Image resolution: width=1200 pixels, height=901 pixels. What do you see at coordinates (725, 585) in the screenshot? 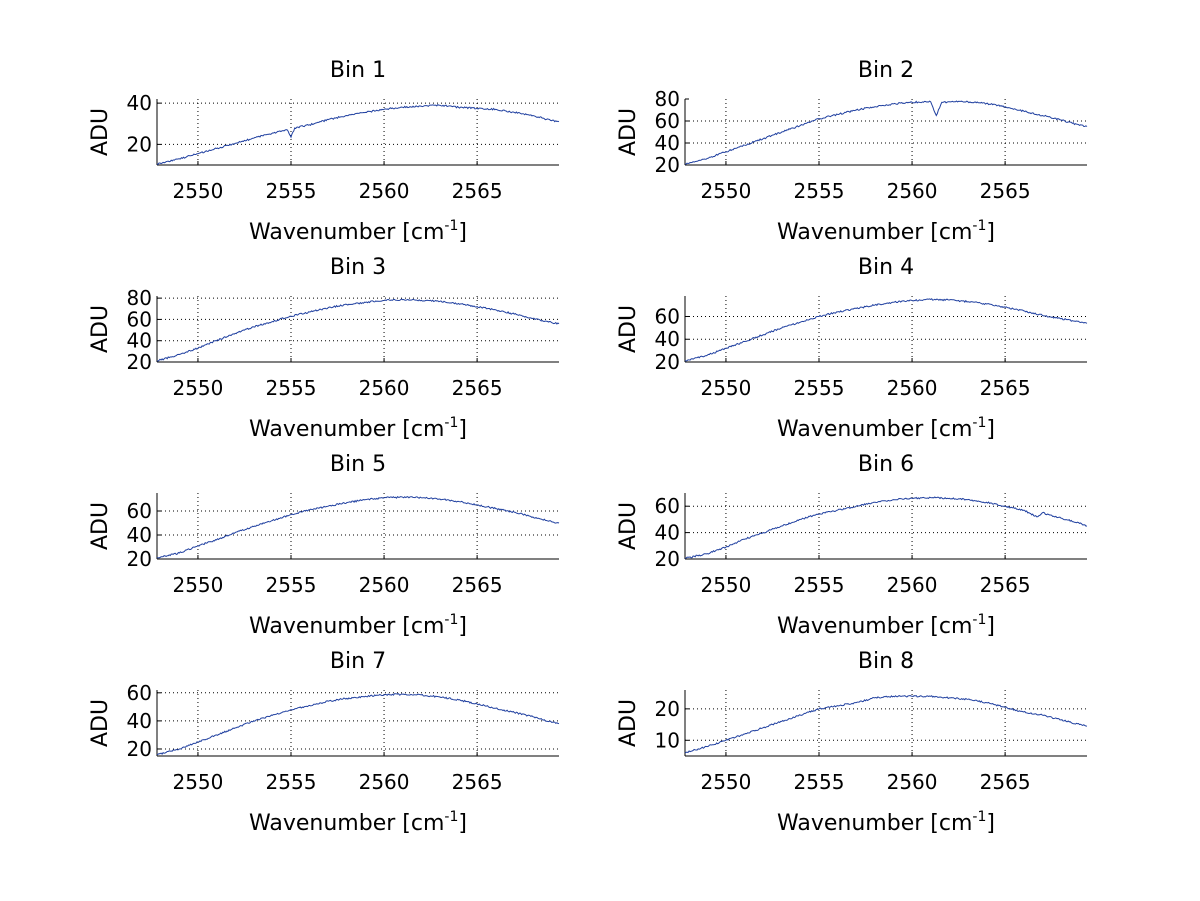
I see `subplot-6-xtick-label-0: 2550` at bounding box center [725, 585].